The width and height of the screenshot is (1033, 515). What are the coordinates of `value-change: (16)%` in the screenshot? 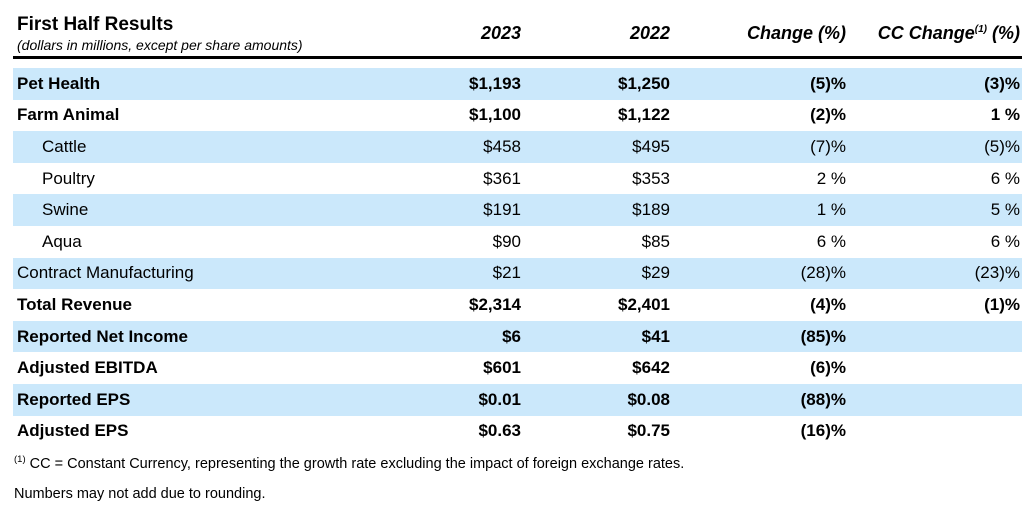 It's located at (823, 431).